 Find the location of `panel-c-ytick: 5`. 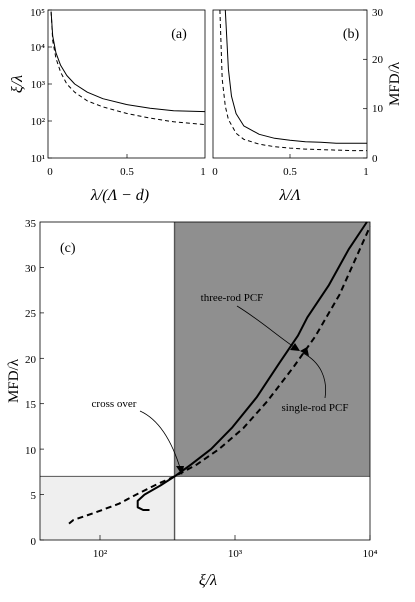

panel-c-ytick: 5 is located at coordinates (34, 496).